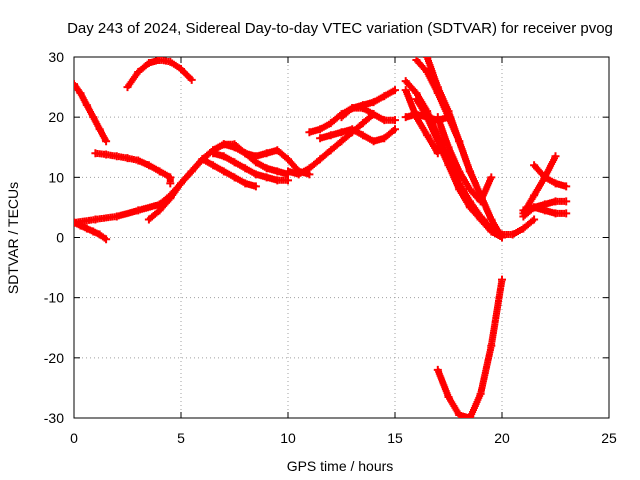 The image size is (640, 480). What do you see at coordinates (56, 117) in the screenshot?
I see `y-tick-label: 20` at bounding box center [56, 117].